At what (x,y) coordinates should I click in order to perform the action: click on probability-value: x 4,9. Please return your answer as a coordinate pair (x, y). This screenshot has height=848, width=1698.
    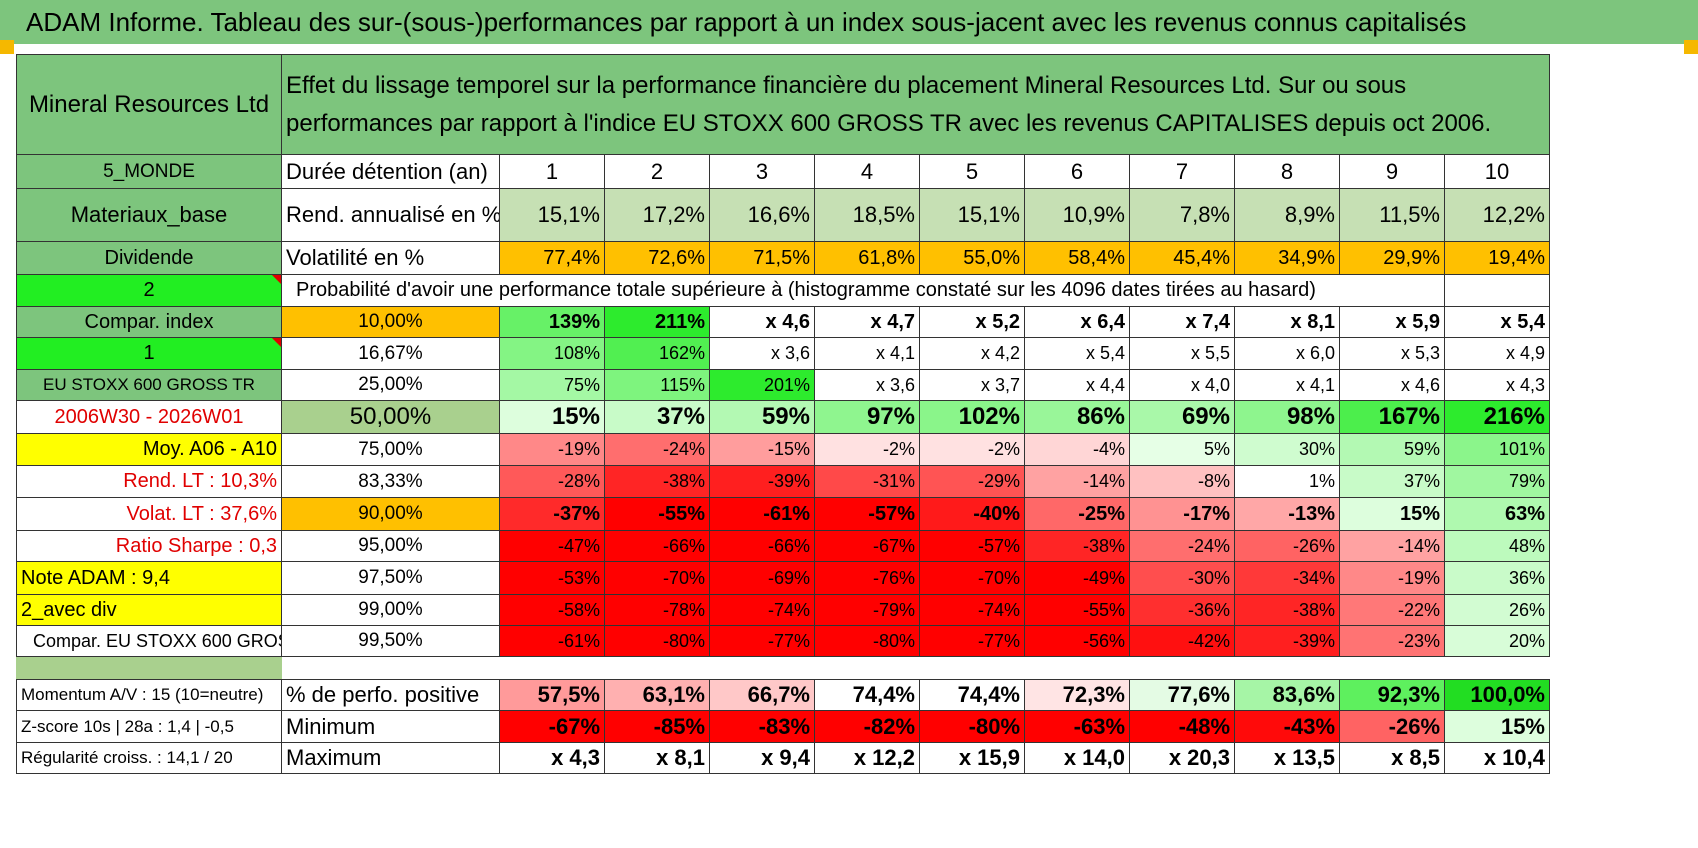
    Looking at the image, I should click on (1497, 354).